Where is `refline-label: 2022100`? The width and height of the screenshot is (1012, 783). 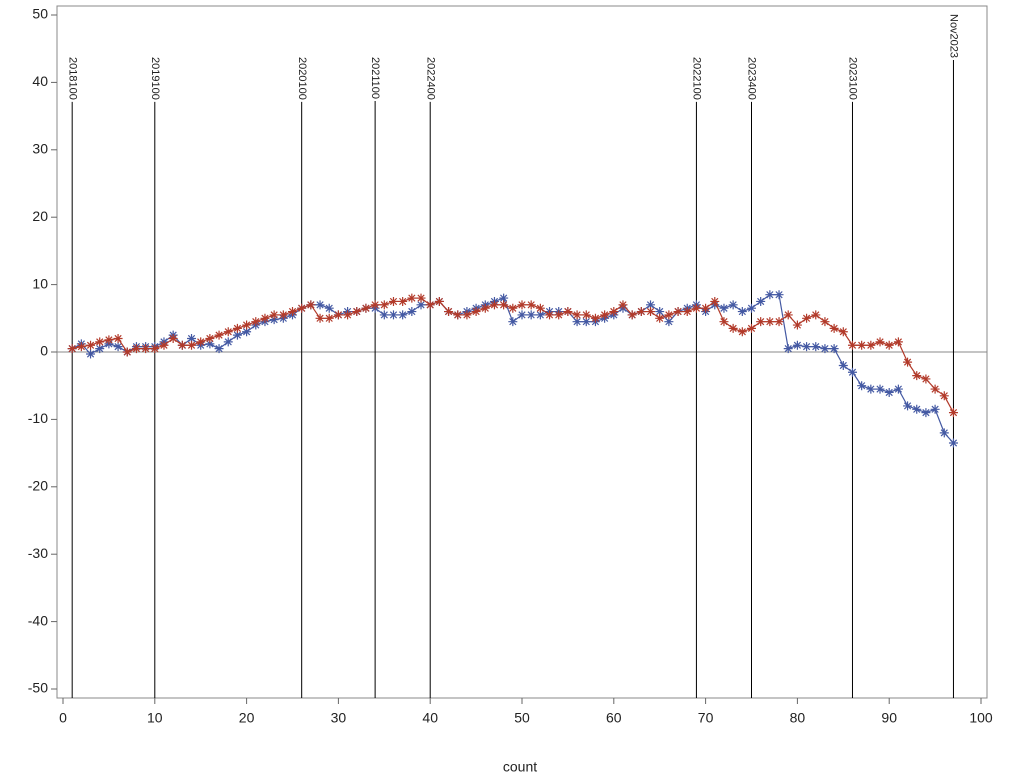 refline-label: 2022100 is located at coordinates (697, 78).